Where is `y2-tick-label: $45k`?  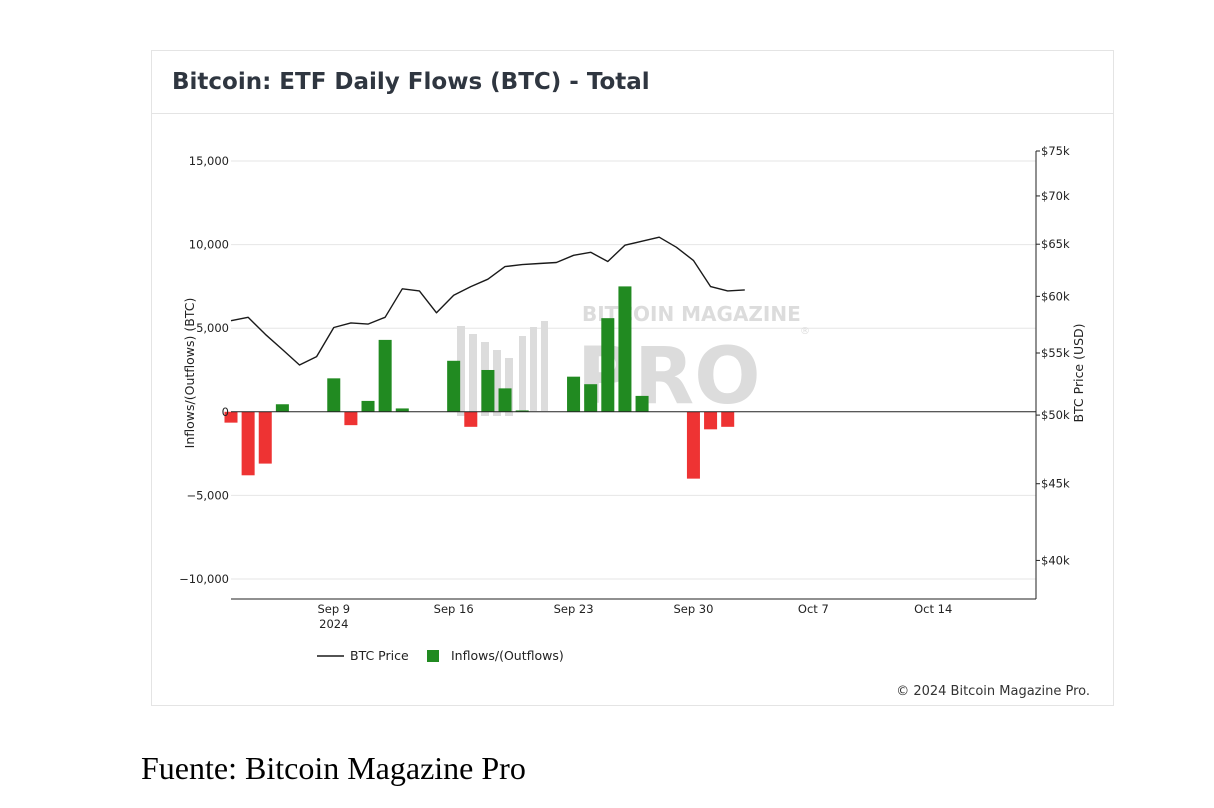
y2-tick-label: $45k is located at coordinates (1055, 484).